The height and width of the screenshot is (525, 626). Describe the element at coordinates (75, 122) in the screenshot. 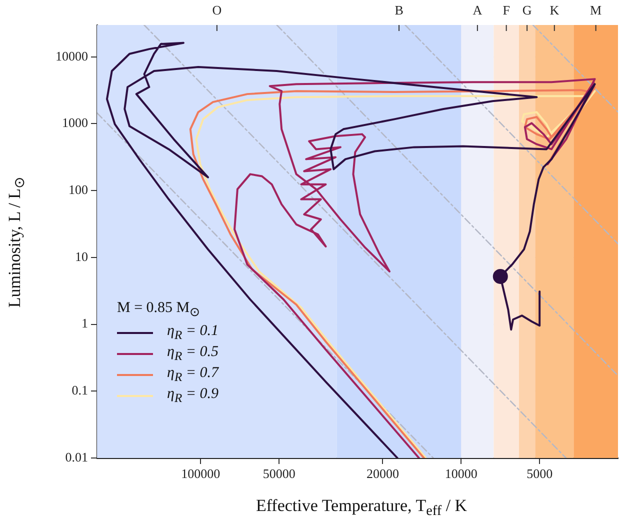

I see `y-tick-label: 1000` at that location.